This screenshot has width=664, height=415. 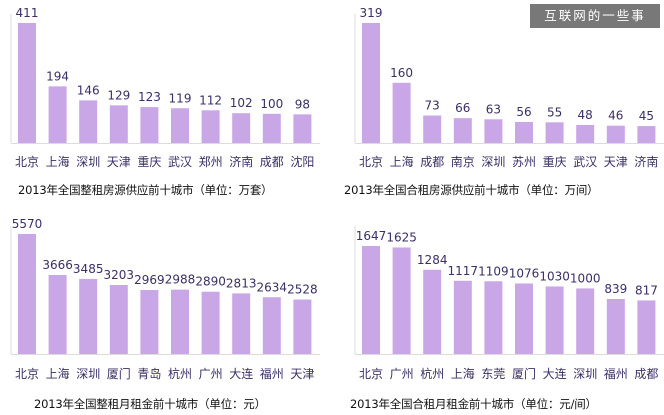 I want to click on data-label: 100, so click(x=271, y=104).